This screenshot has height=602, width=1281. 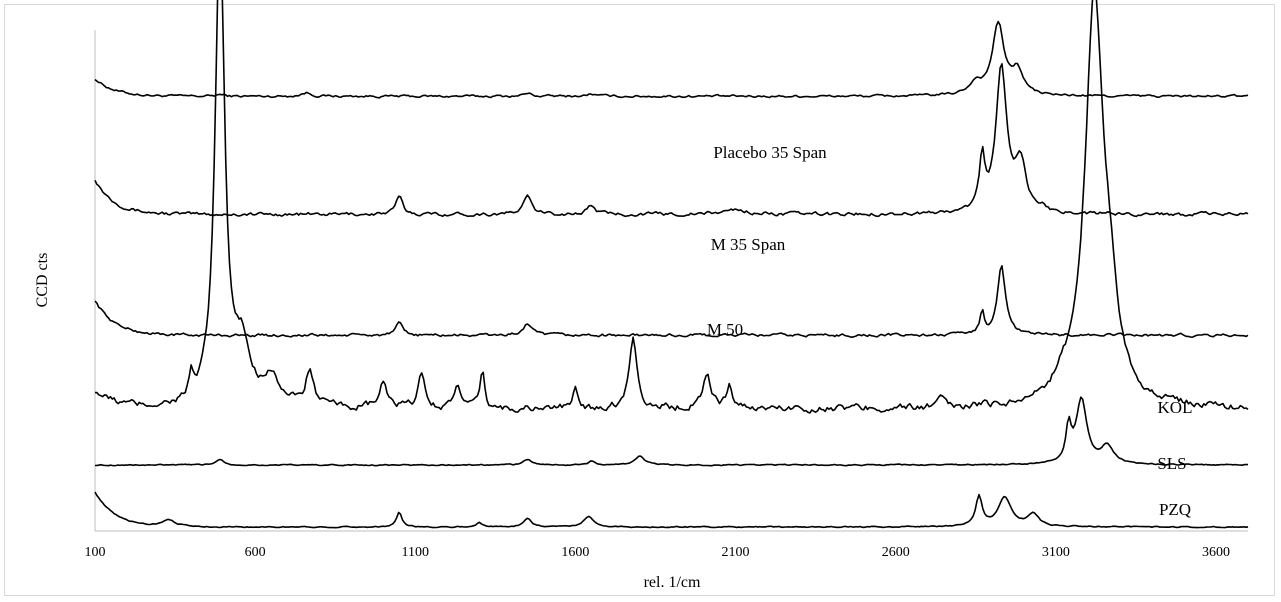 What do you see at coordinates (770, 152) in the screenshot?
I see `series-label: Placebo 35 Span` at bounding box center [770, 152].